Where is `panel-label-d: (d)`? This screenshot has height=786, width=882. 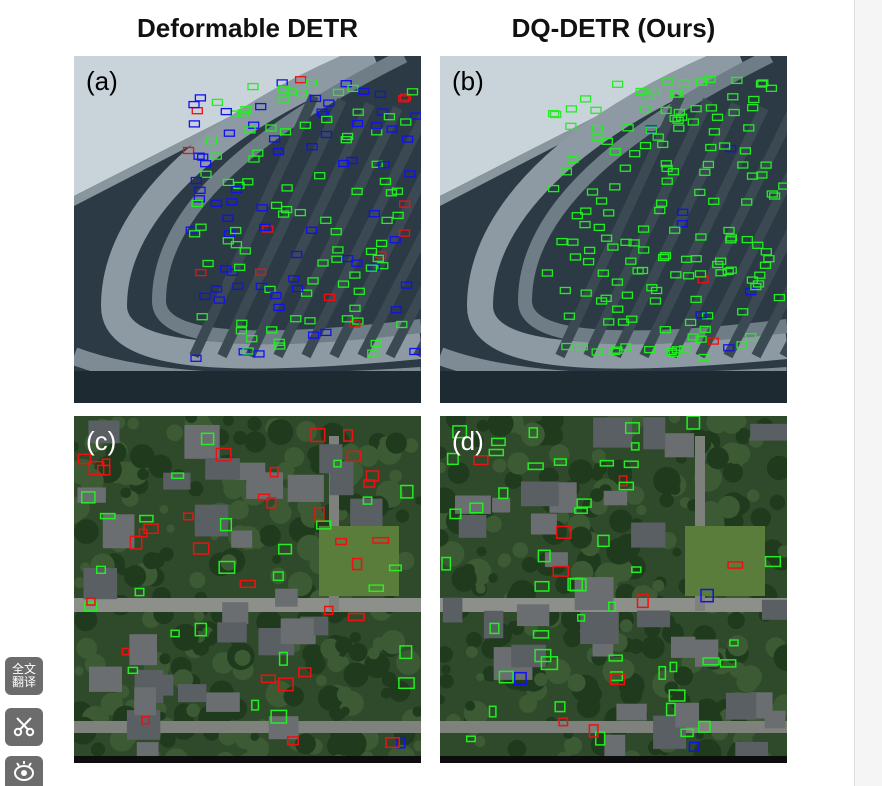
panel-label-d: (d) is located at coordinates (468, 441).